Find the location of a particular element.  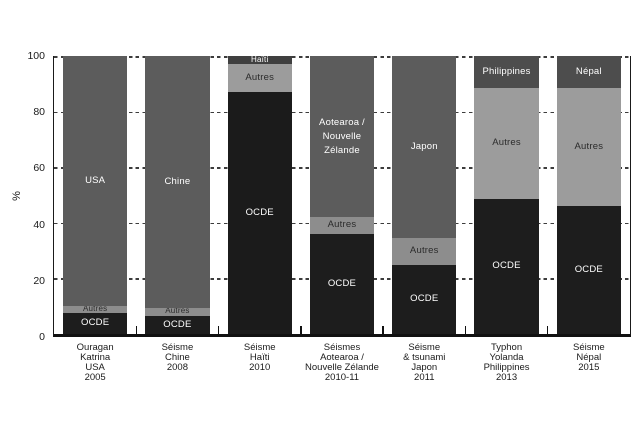

category-slot-7: OCDE Autres Népal Séisme Népal 2015 is located at coordinates (589, 214).